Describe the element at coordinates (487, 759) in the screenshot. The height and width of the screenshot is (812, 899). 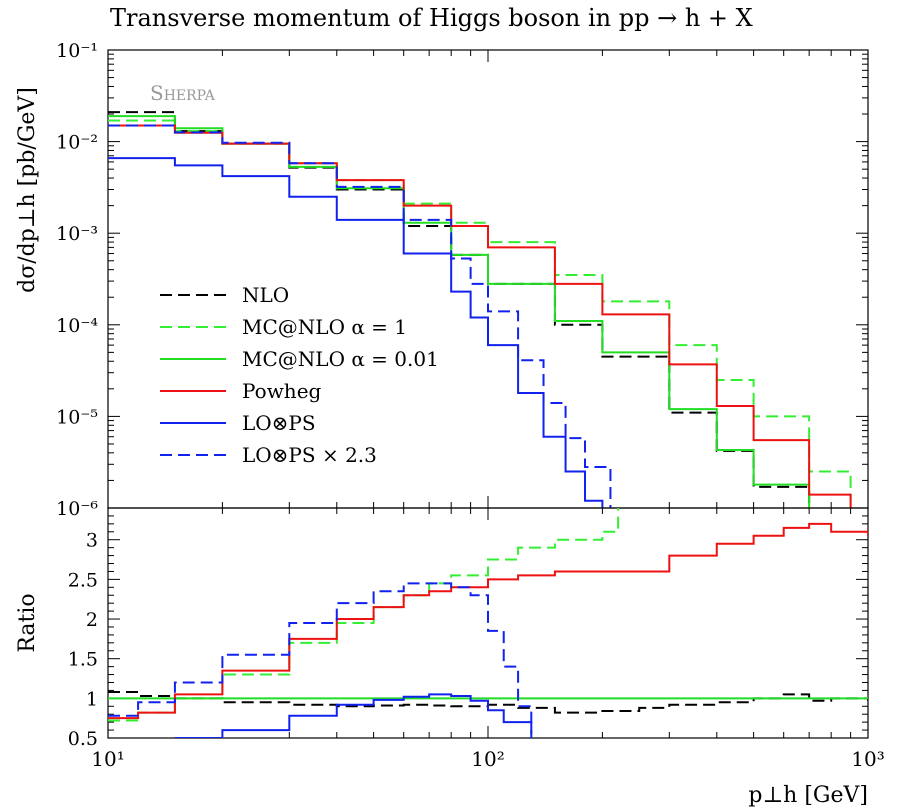
I see `x-tick-label: 10²` at that location.